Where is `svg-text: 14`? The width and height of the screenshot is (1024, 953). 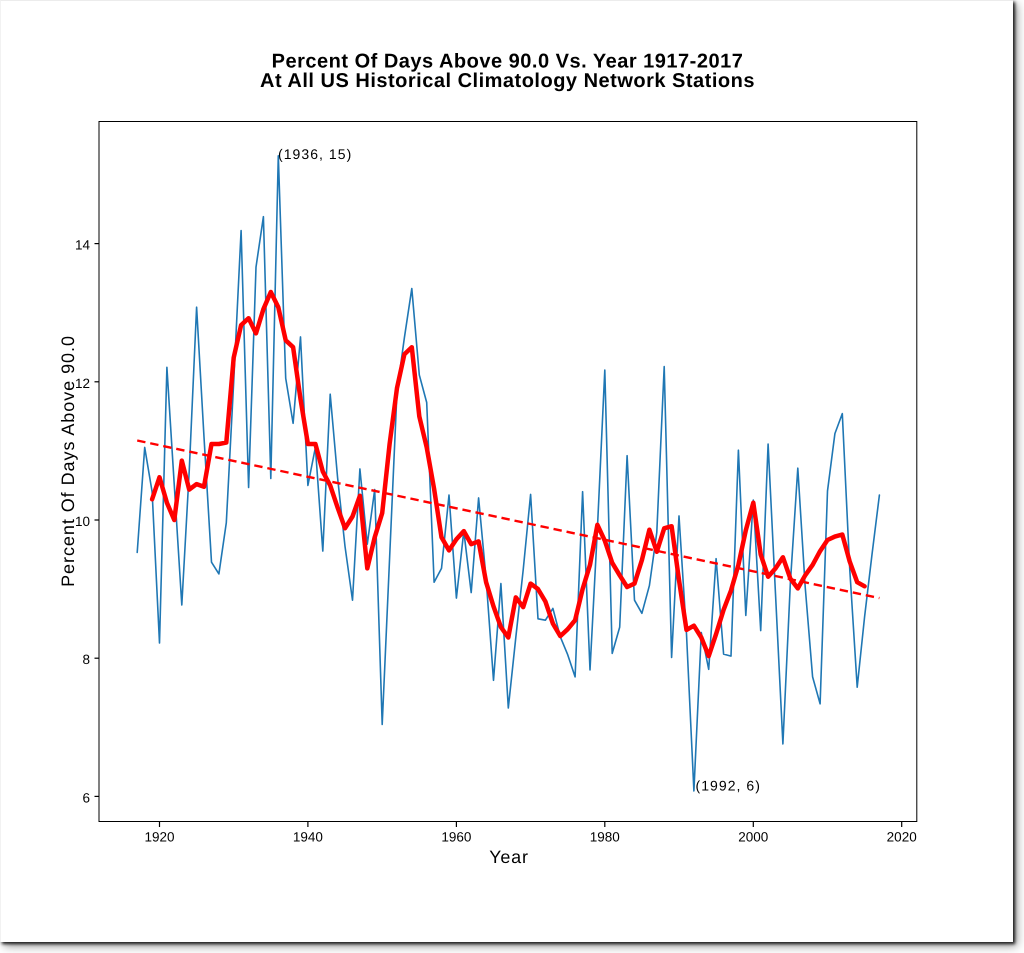 svg-text: 14 is located at coordinates (83, 245).